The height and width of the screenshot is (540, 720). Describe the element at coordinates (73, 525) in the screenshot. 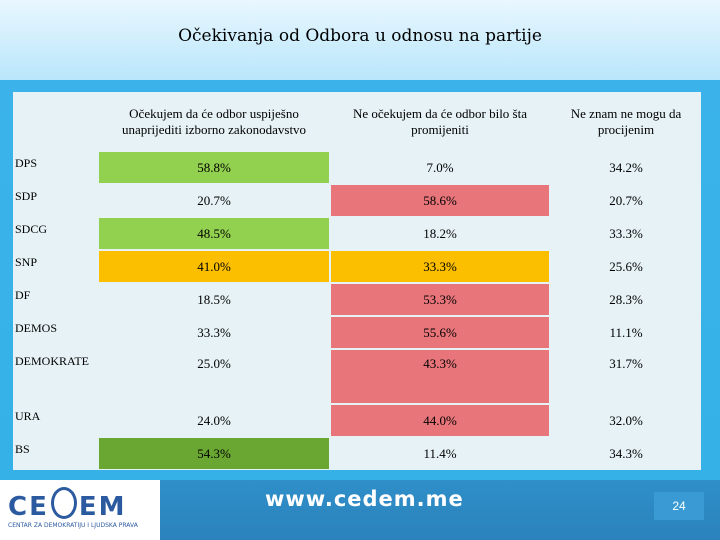

I see `logo-subtitle: CENTAR ZA DEMOKRATIJU I LJUDSKA PRAVA` at that location.